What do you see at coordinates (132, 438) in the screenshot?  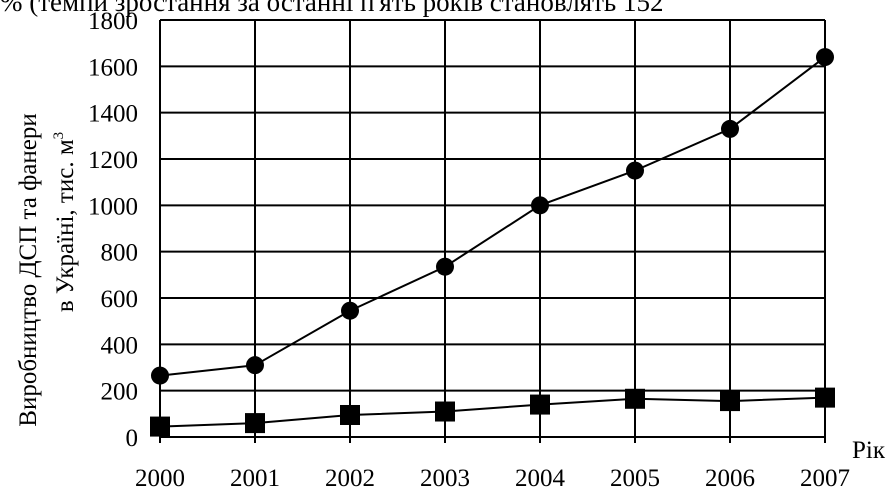 I see `y-tick-label: 0` at bounding box center [132, 438].